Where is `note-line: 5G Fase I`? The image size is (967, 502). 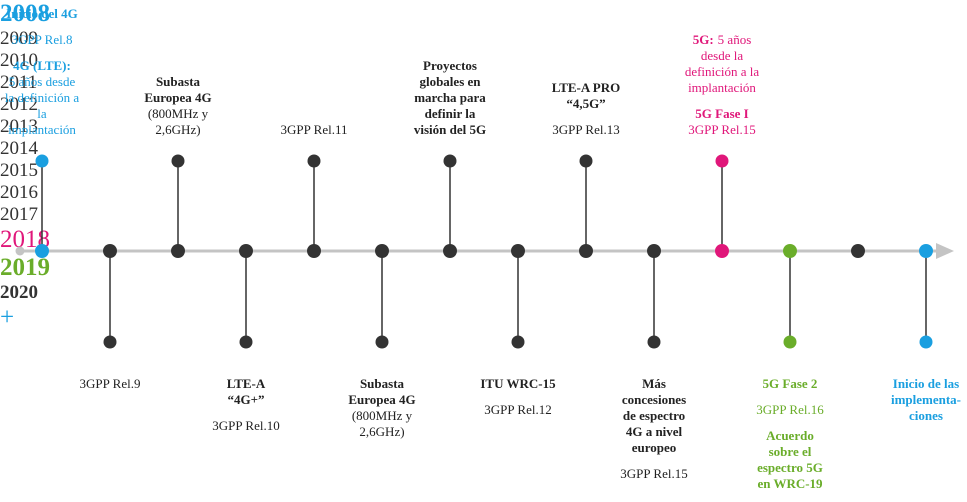
note-line: 5G Fase I is located at coordinates (722, 114).